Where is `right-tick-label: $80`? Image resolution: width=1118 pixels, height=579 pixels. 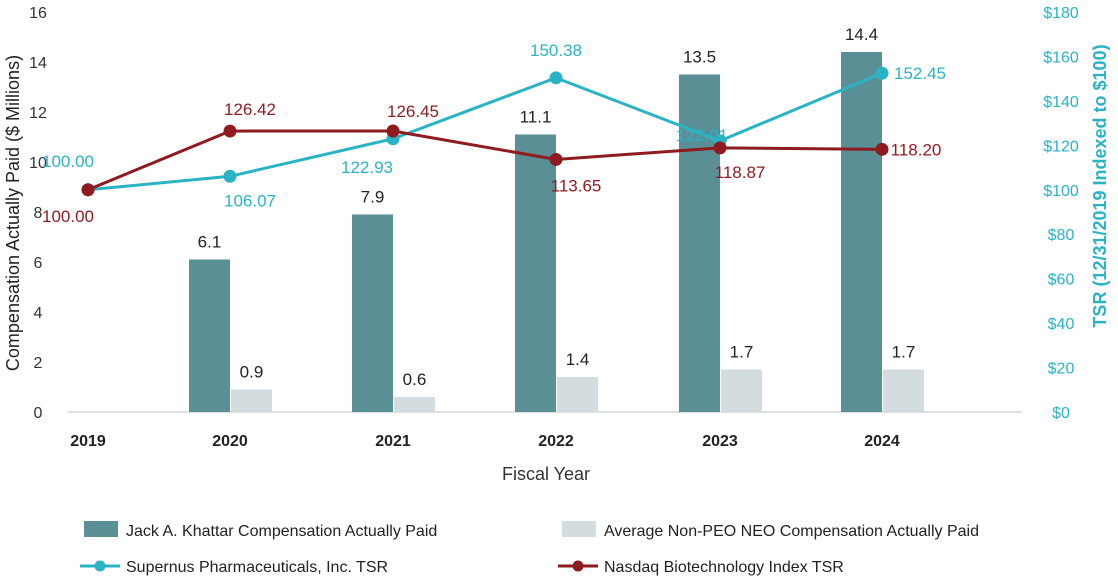
right-tick-label: $80 is located at coordinates (1061, 235).